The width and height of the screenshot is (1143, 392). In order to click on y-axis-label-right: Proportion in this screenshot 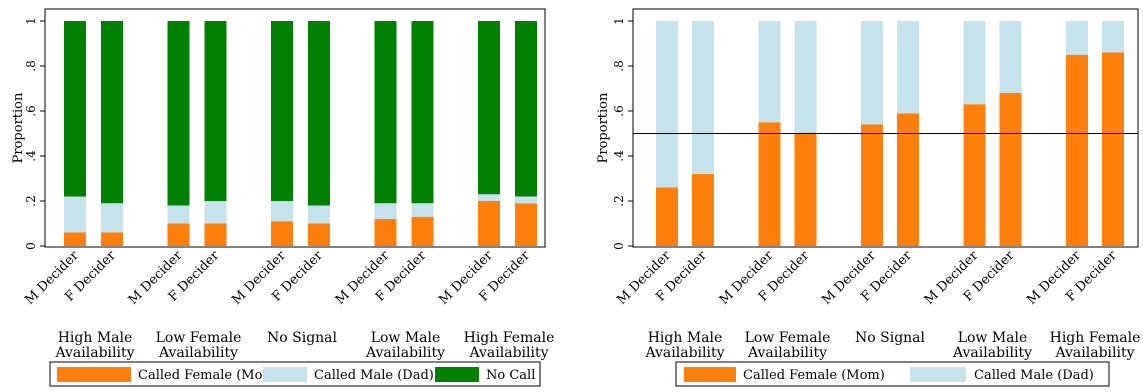, I will do `click(603, 127)`.